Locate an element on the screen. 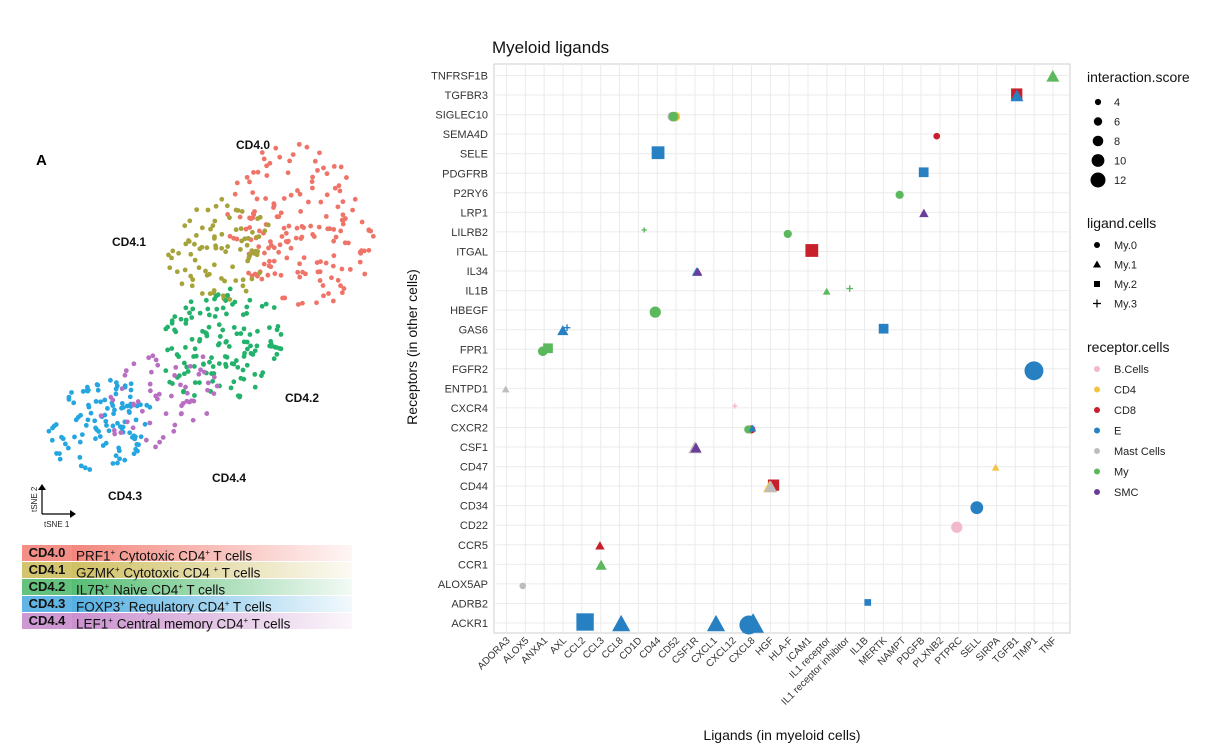 Image resolution: width=1218 pixels, height=755 pixels. legend-size-label: 6 is located at coordinates (1117, 123).